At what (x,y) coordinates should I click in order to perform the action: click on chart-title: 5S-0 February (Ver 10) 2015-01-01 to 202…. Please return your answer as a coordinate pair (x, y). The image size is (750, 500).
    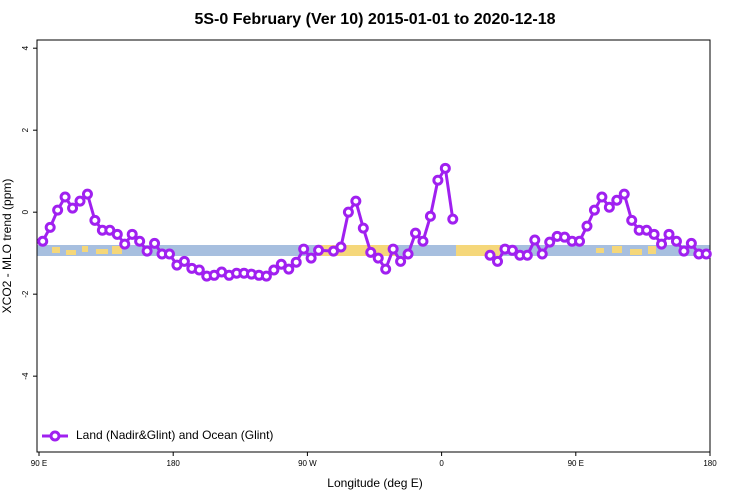
    Looking at the image, I should click on (374, 19).